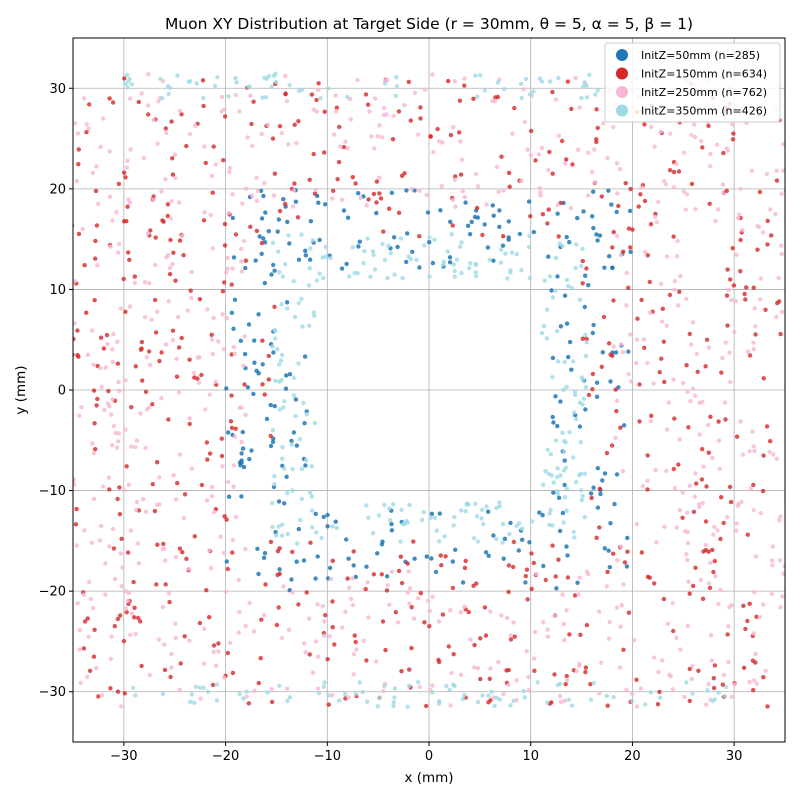 Image resolution: width=800 pixels, height=800 pixels. I want to click on y-tick-label: 30, so click(57, 89).